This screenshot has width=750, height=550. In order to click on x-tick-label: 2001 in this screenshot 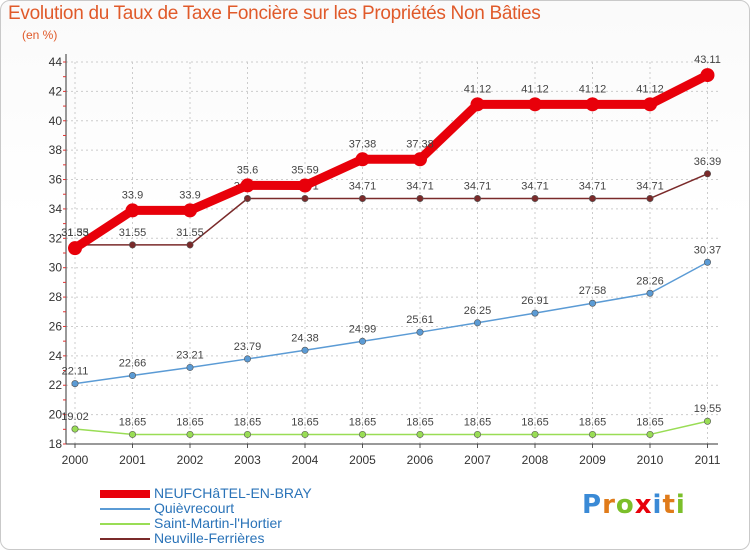, I will do `click(132, 460)`.